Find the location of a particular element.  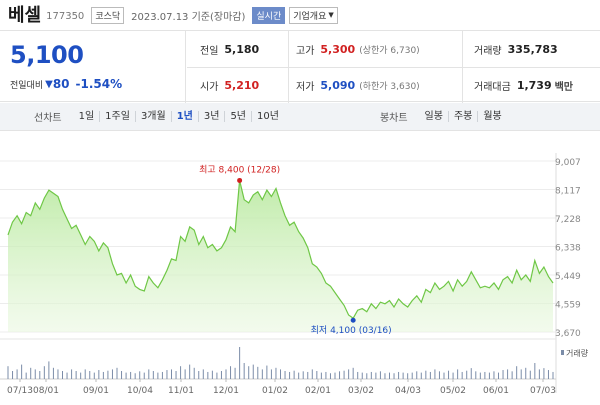

x-tick-label: 07/13 is located at coordinates (20, 391).